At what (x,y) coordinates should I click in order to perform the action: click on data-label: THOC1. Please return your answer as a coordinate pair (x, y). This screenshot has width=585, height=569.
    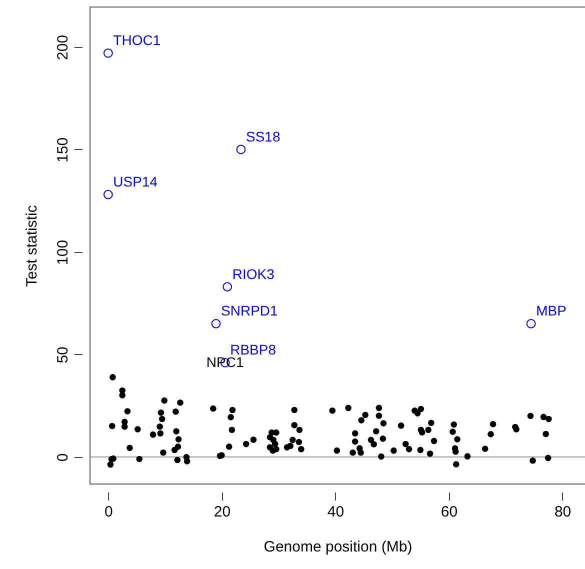
    Looking at the image, I should click on (137, 40).